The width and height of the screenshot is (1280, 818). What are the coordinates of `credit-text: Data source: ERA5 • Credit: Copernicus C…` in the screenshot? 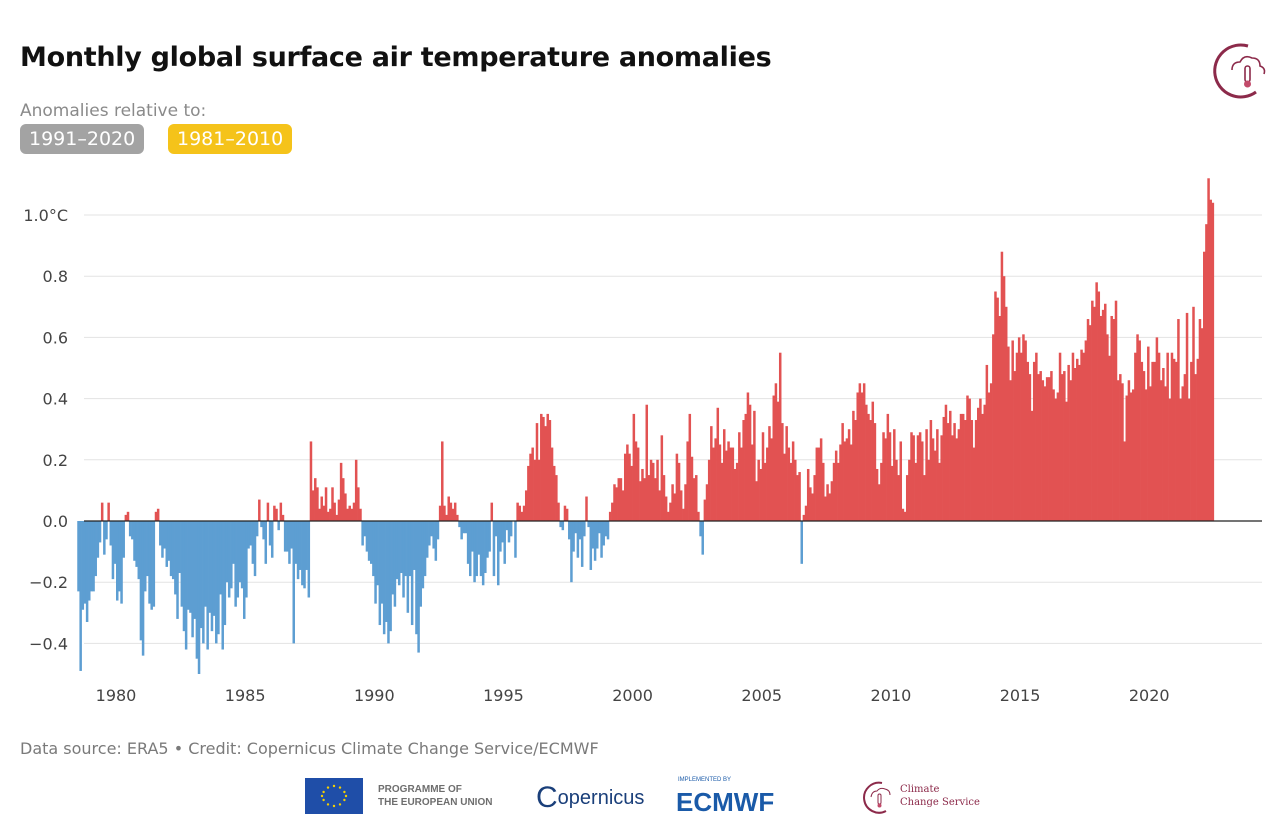 It's located at (309, 748).